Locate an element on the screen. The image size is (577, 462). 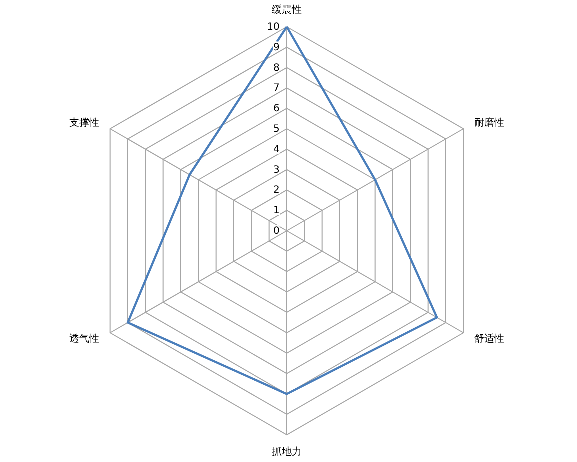
y-tick-label: 9 is located at coordinates (276, 48).